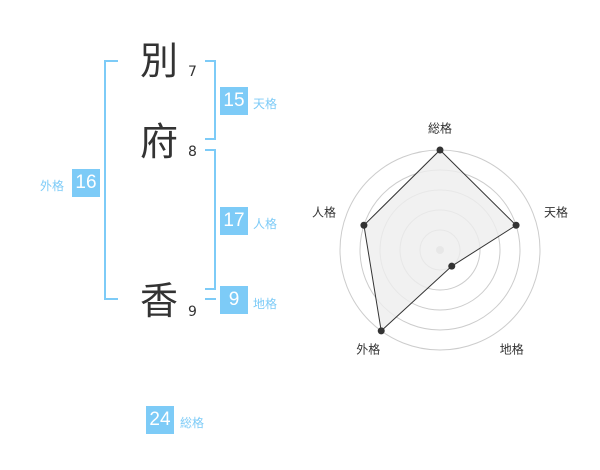  I want to click on tenkaku-label: 天格, so click(265, 104).